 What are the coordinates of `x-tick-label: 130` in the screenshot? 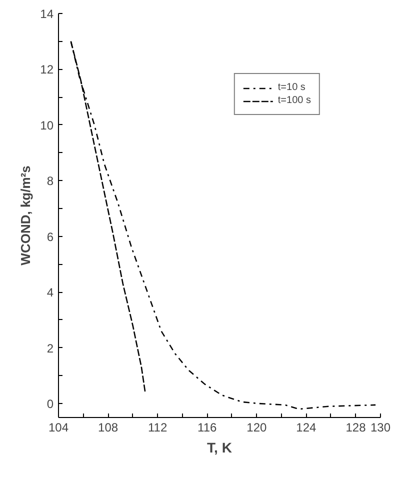 It's located at (380, 427).